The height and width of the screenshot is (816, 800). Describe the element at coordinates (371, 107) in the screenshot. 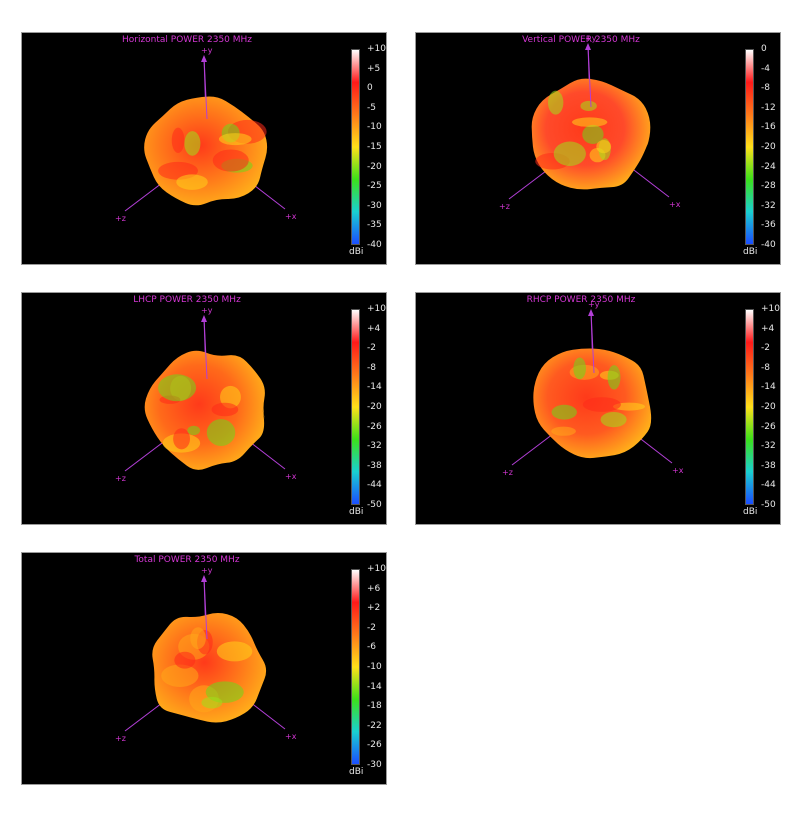

I see `colorbar-tick-label: -5` at that location.